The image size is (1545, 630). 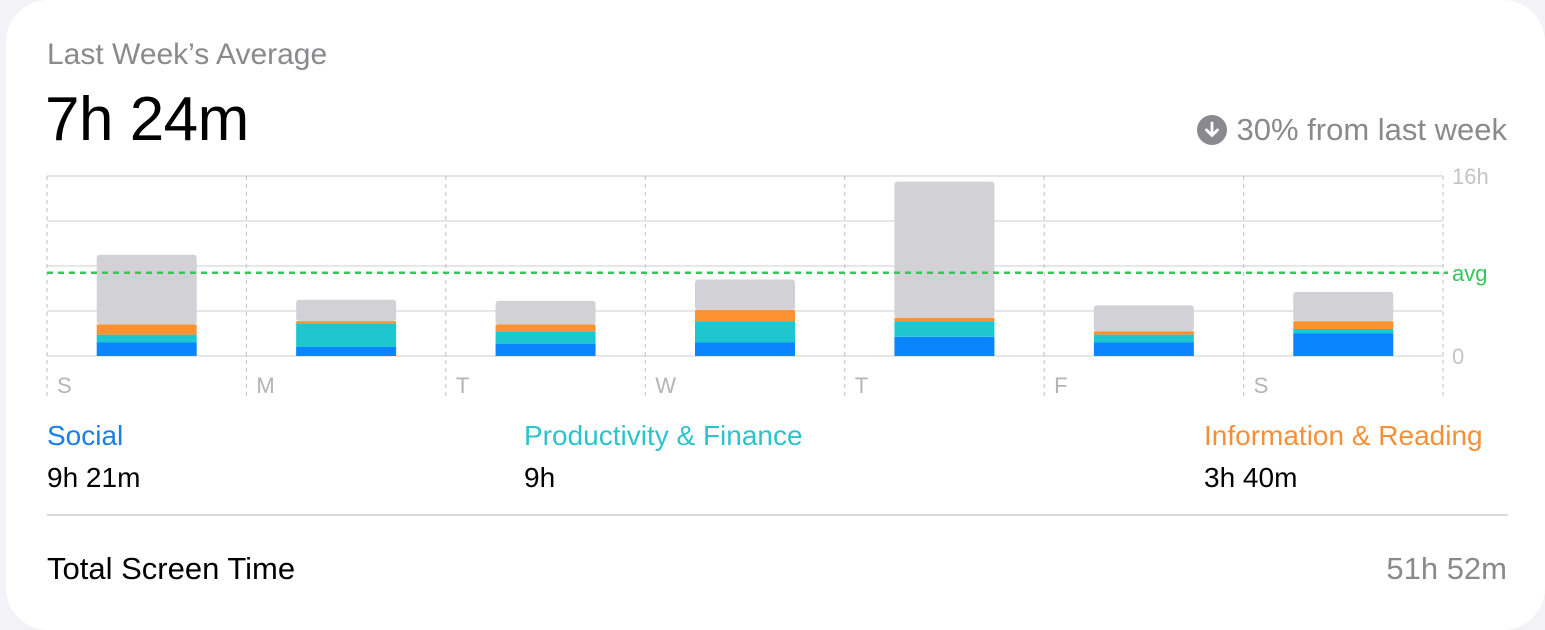 I want to click on legend-label: Social, so click(x=85, y=435).